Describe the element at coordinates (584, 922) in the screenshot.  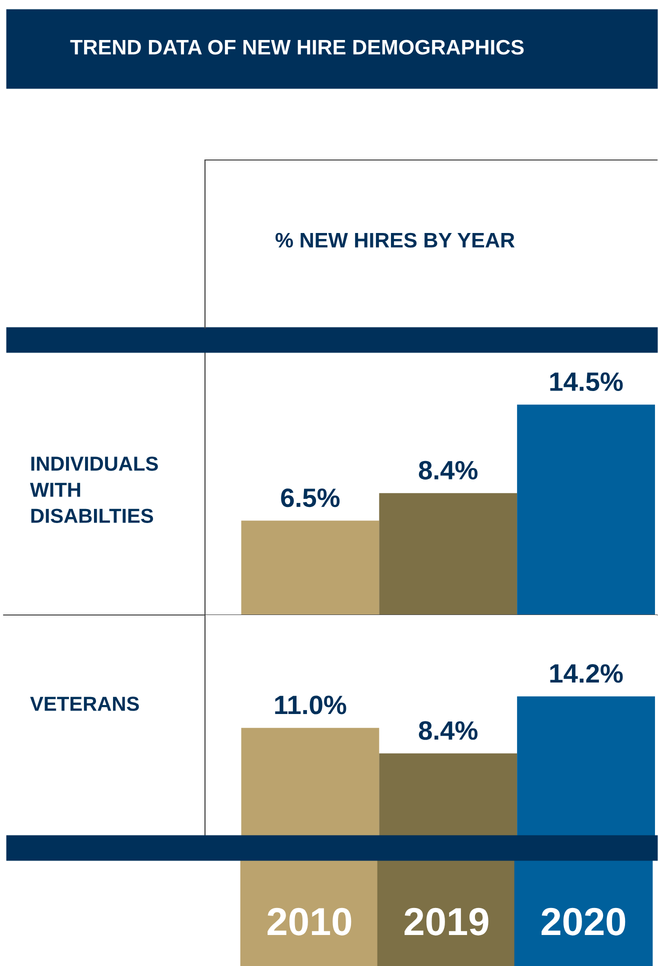
I see `x-tick-label: 2020` at that location.